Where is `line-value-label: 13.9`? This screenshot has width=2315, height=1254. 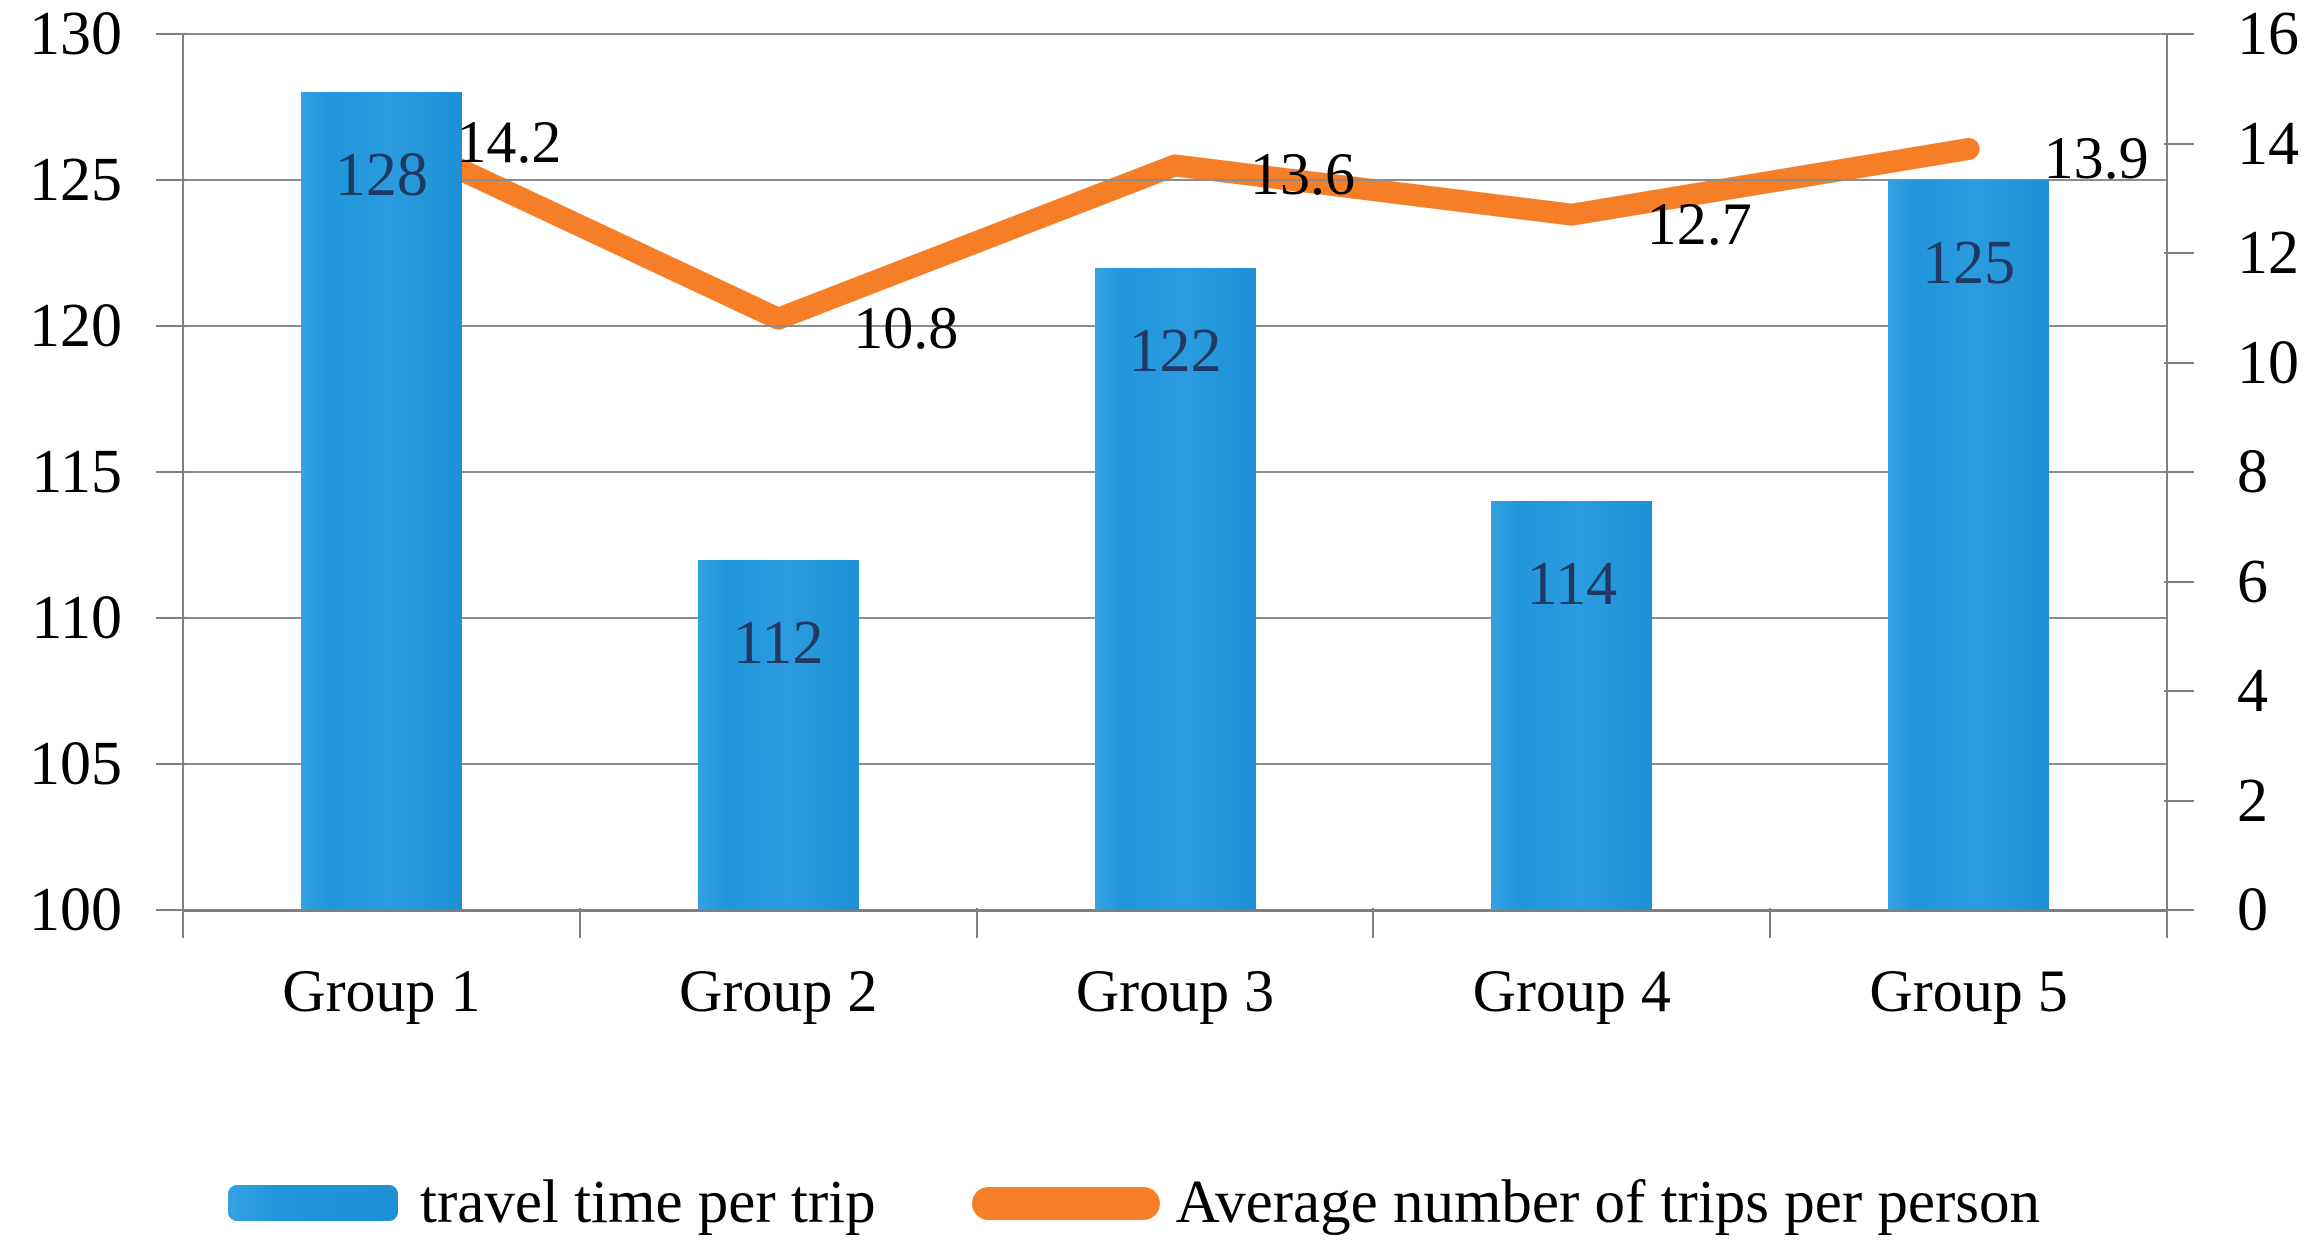 line-value-label: 13.9 is located at coordinates (2096, 157).